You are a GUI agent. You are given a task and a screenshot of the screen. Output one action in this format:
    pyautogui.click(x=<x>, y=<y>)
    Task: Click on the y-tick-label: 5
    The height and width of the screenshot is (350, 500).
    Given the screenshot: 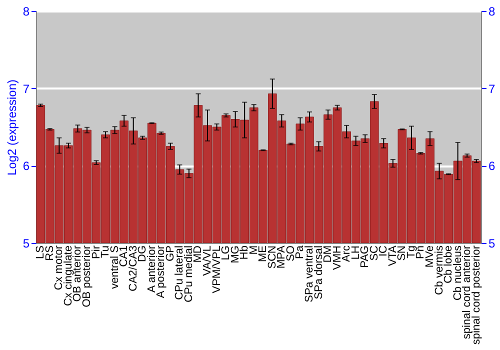 What is the action you would take?
    pyautogui.click(x=26, y=243)
    